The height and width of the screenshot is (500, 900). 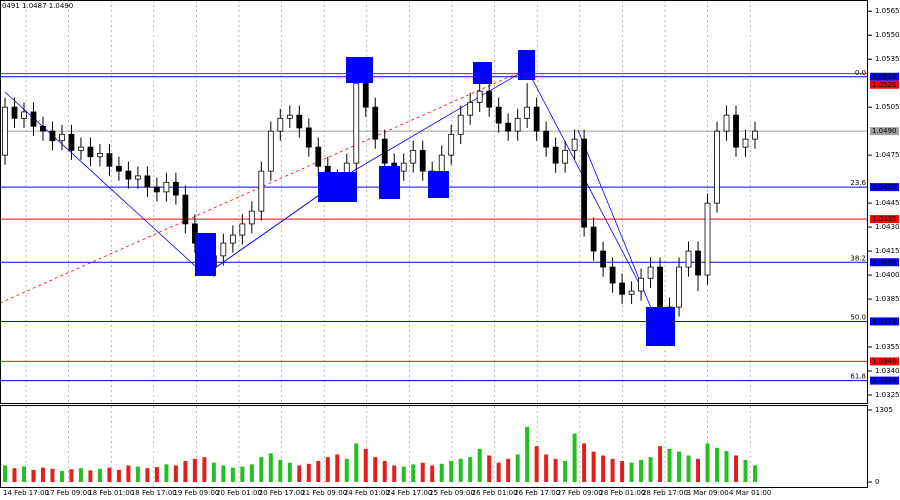 What do you see at coordinates (887, 251) in the screenshot?
I see `y-tick-label: 1.0415` at bounding box center [887, 251].